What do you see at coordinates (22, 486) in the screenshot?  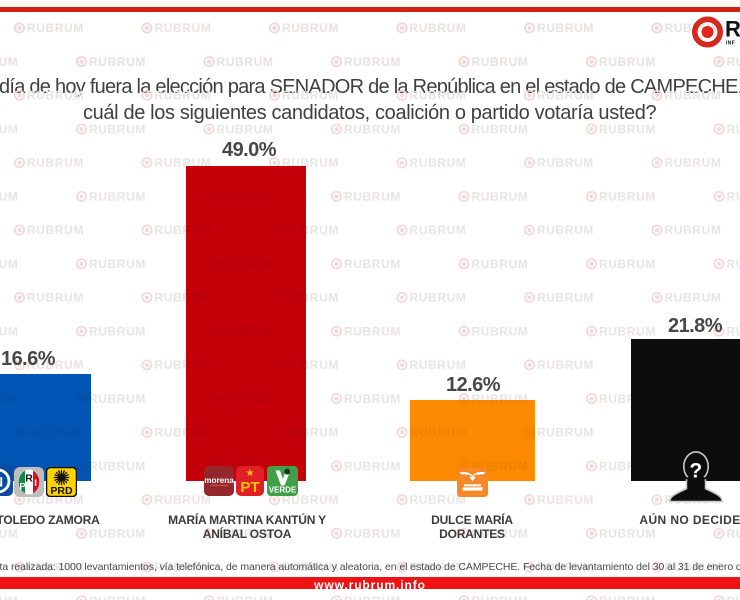 I see `svg-text: P` at bounding box center [22, 486].